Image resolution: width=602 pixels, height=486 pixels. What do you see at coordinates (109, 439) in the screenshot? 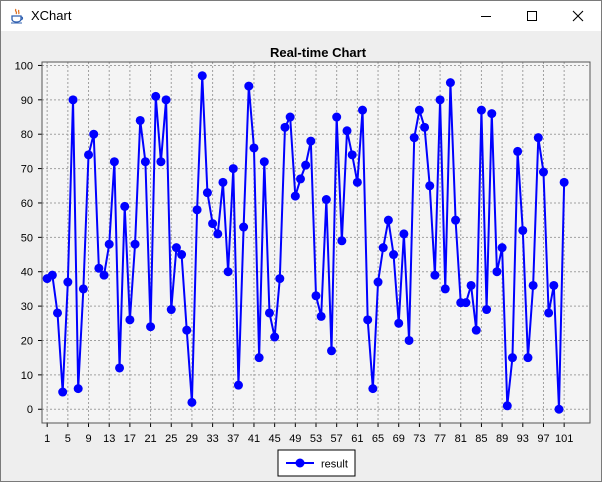
I see `x-tick-label: 13` at bounding box center [109, 439].